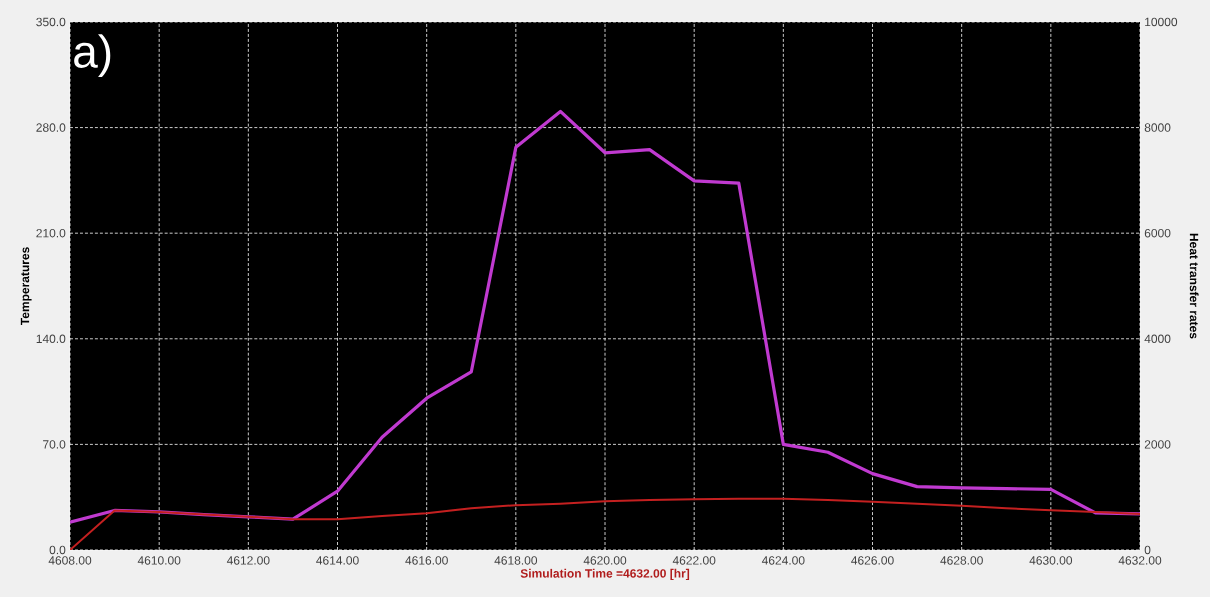 This screenshot has height=597, width=1210. Describe the element at coordinates (92, 56) in the screenshot. I see `annotation: a)` at that location.